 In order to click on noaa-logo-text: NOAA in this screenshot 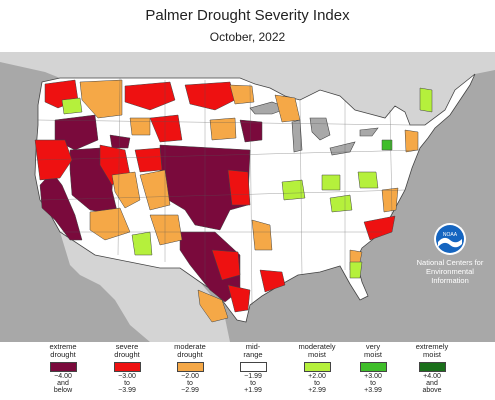, I will do `click(450, 235)`.